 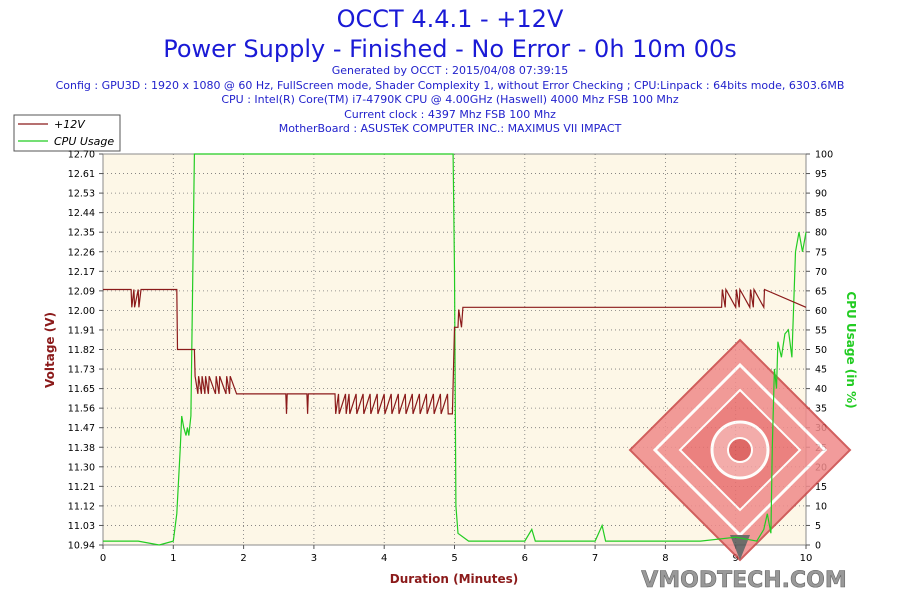 I want to click on x-tick-label: 0, so click(x=103, y=558).